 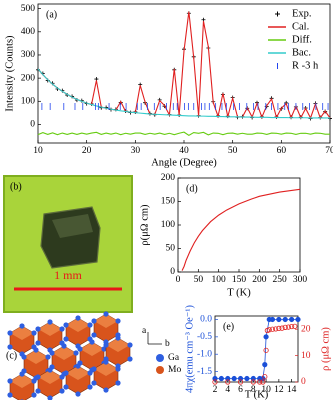 I want to click on y-tick-label: 0.0, so click(x=206, y=320).